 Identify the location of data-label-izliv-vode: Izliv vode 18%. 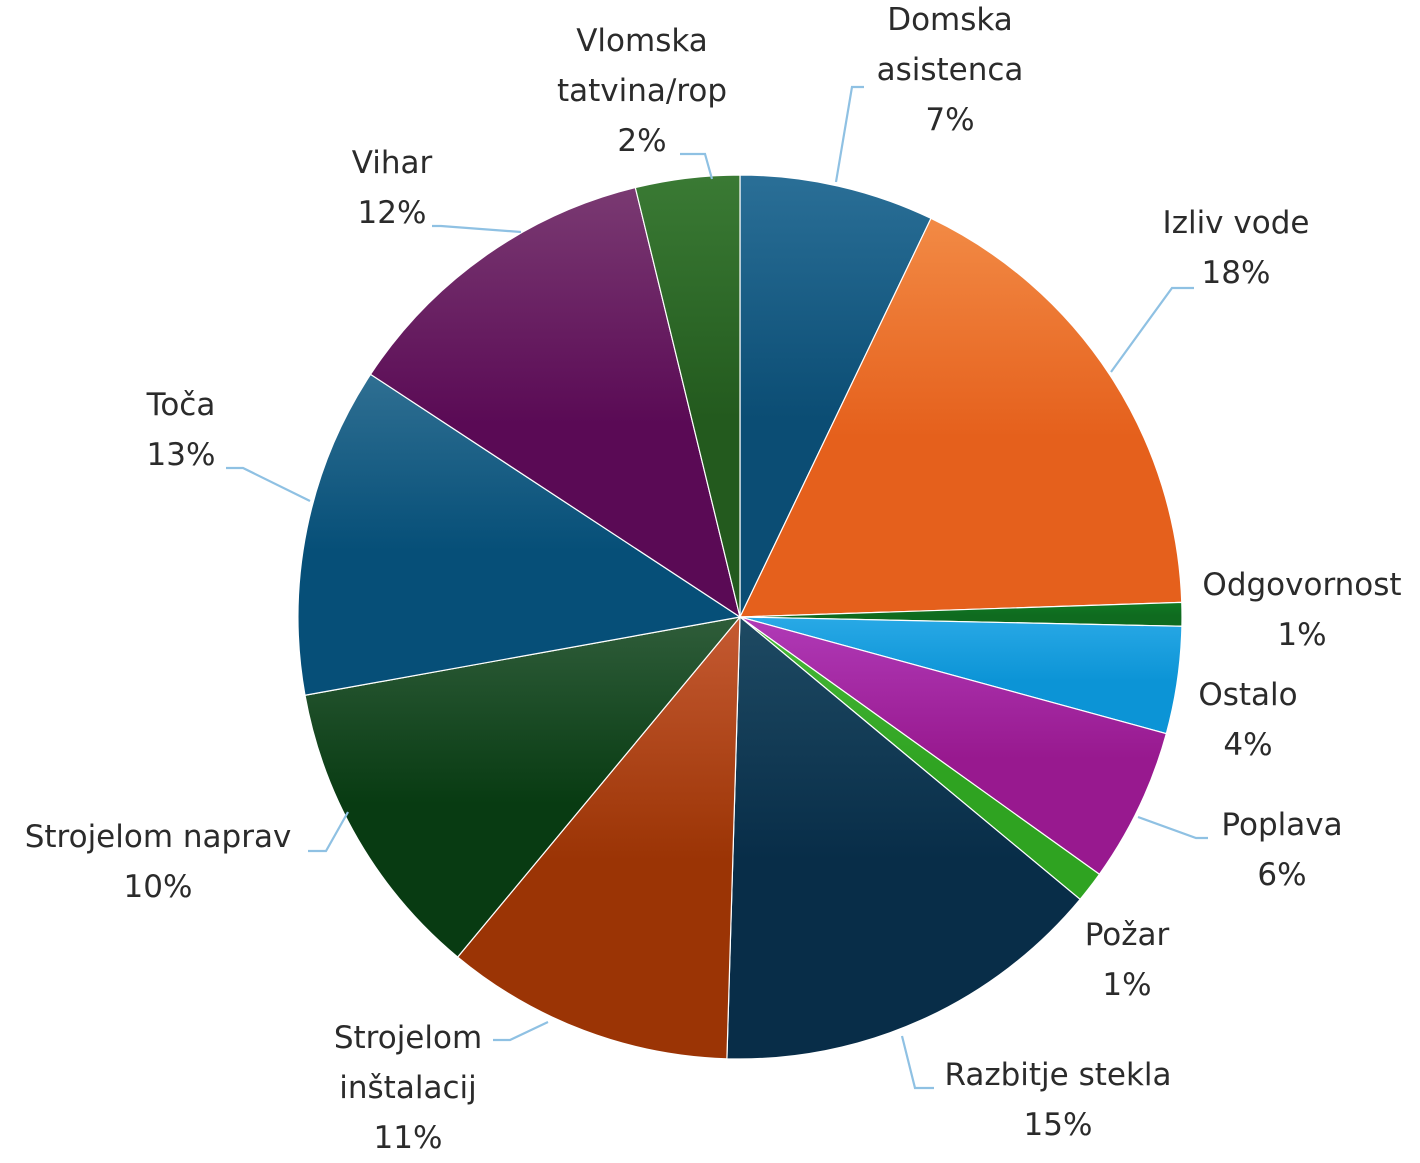
(1236, 248).